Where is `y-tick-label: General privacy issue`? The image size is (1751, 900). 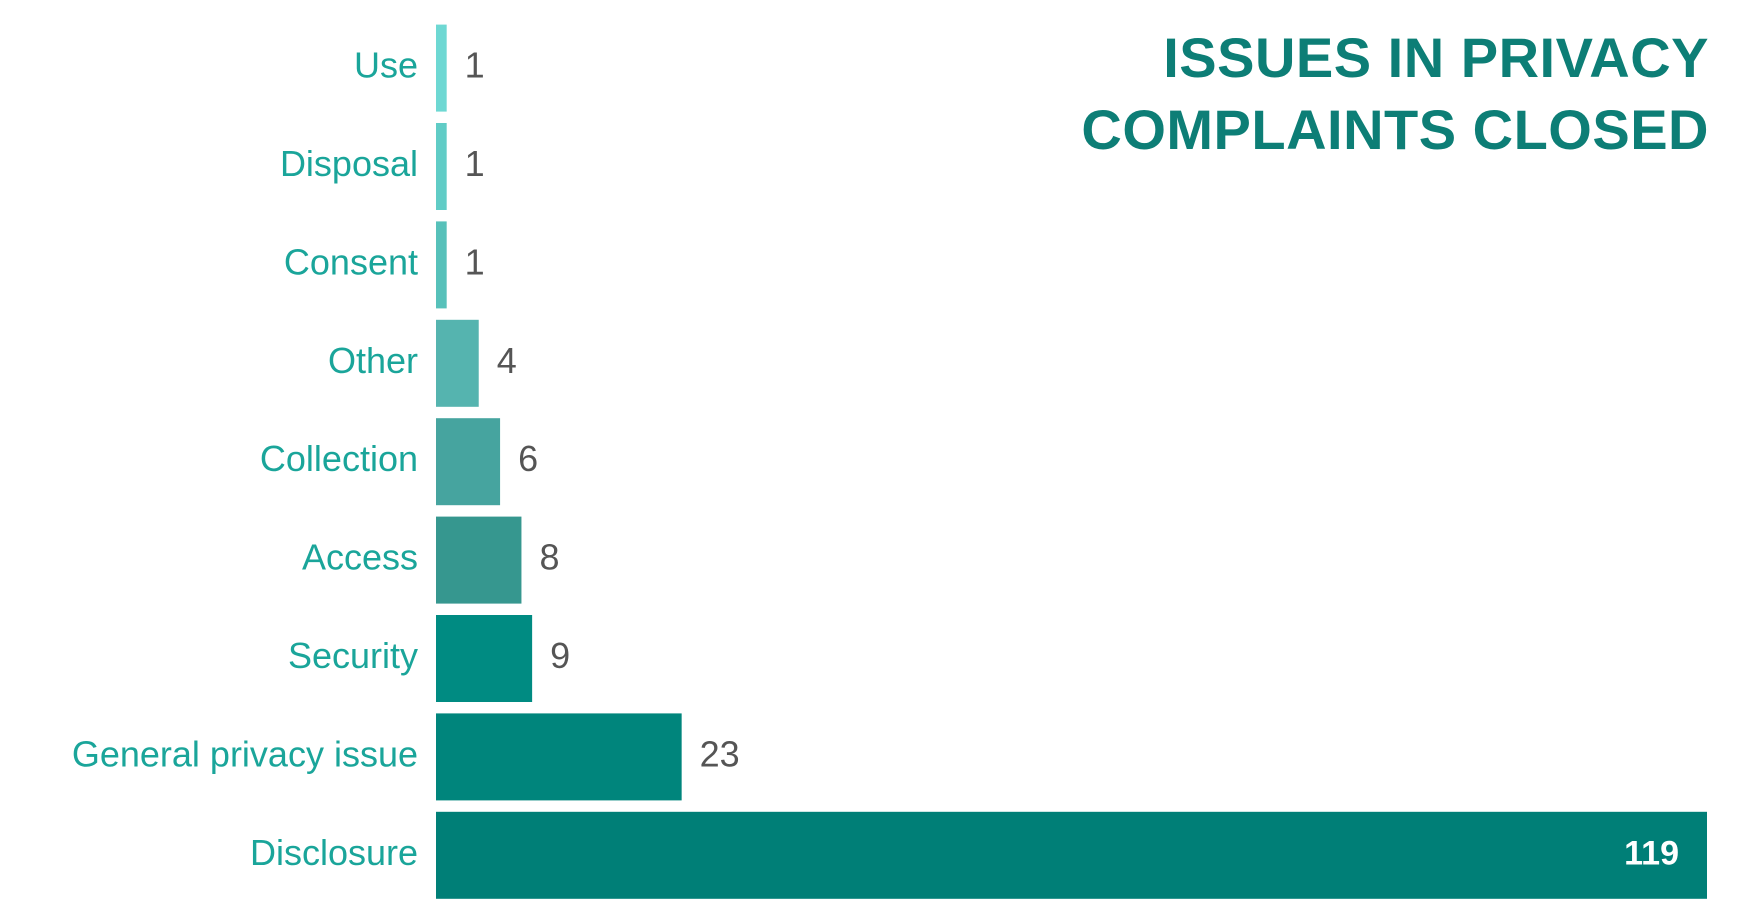
y-tick-label: General privacy issue is located at coordinates (245, 753).